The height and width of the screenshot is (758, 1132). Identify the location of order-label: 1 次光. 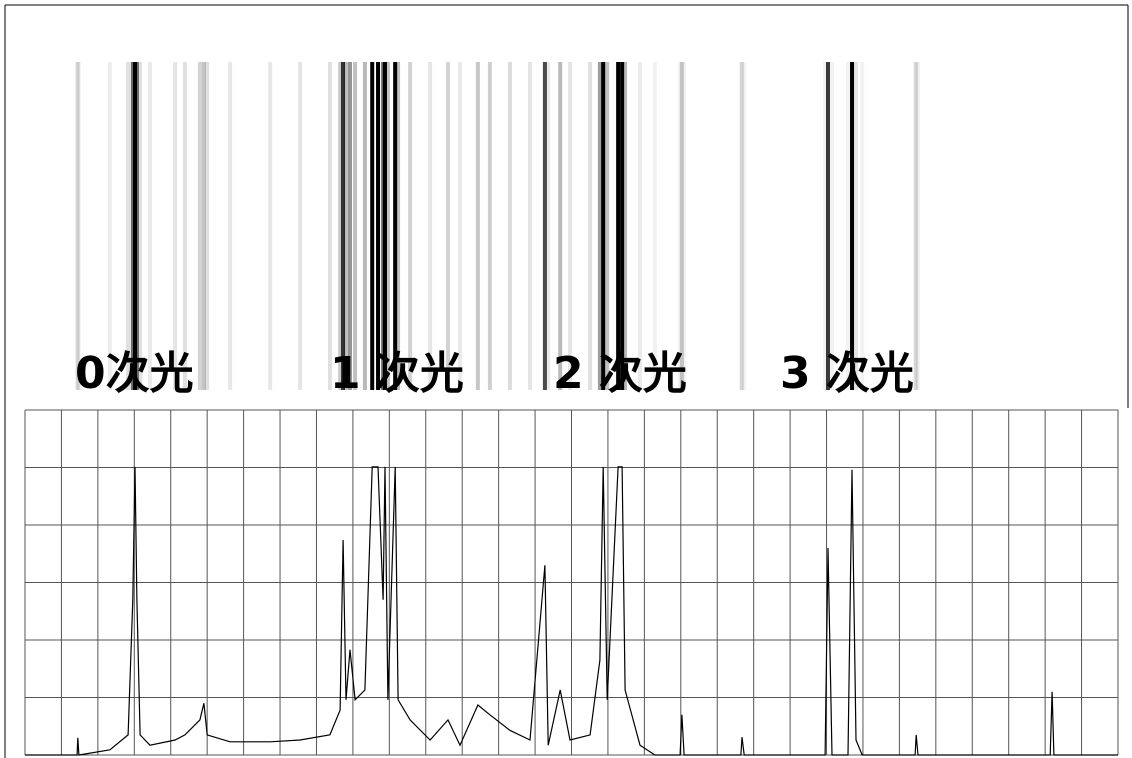
(397, 373).